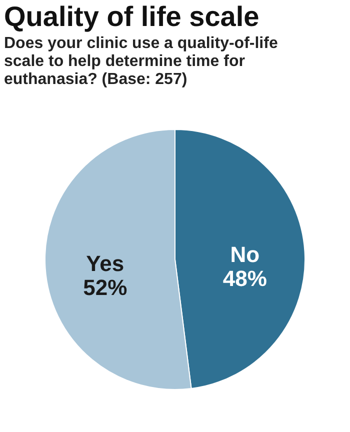 The height and width of the screenshot is (432, 350). I want to click on chart-title: Quality of life scale, so click(132, 16).